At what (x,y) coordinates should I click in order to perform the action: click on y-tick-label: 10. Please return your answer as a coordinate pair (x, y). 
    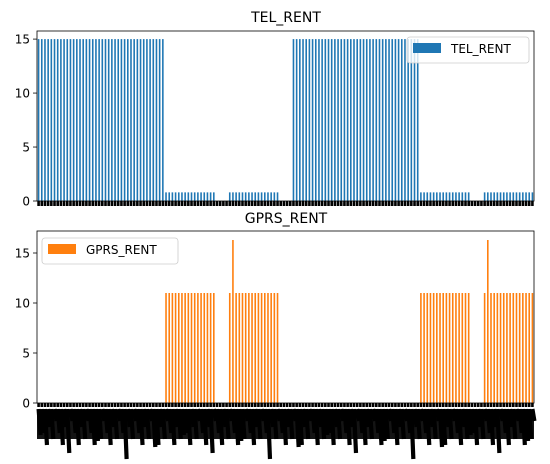
    Looking at the image, I should click on (22, 304).